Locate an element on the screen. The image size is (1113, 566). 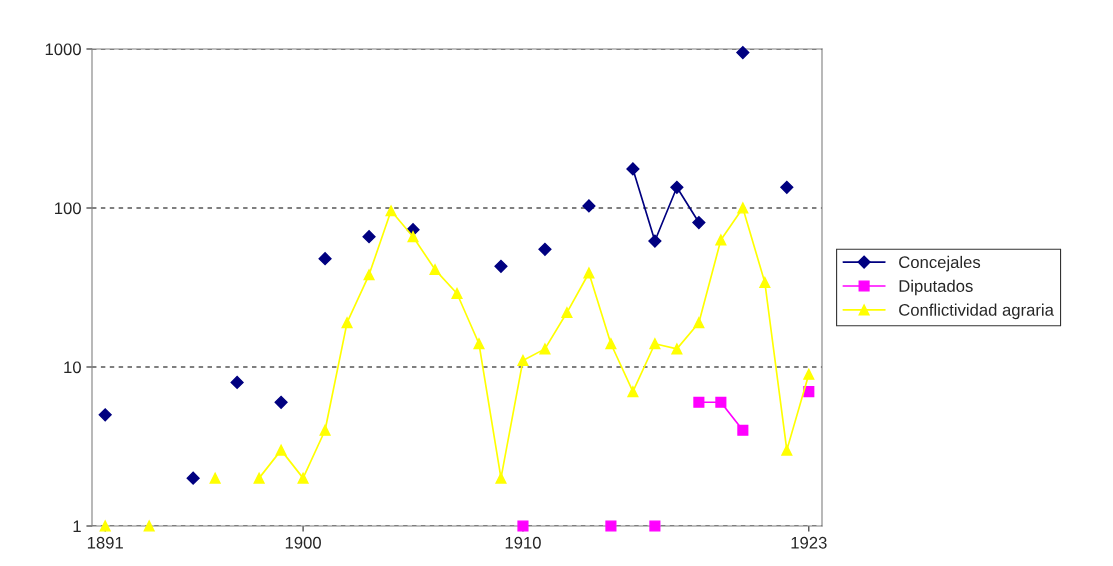
legend-label: Conflictividad agraria is located at coordinates (976, 311).